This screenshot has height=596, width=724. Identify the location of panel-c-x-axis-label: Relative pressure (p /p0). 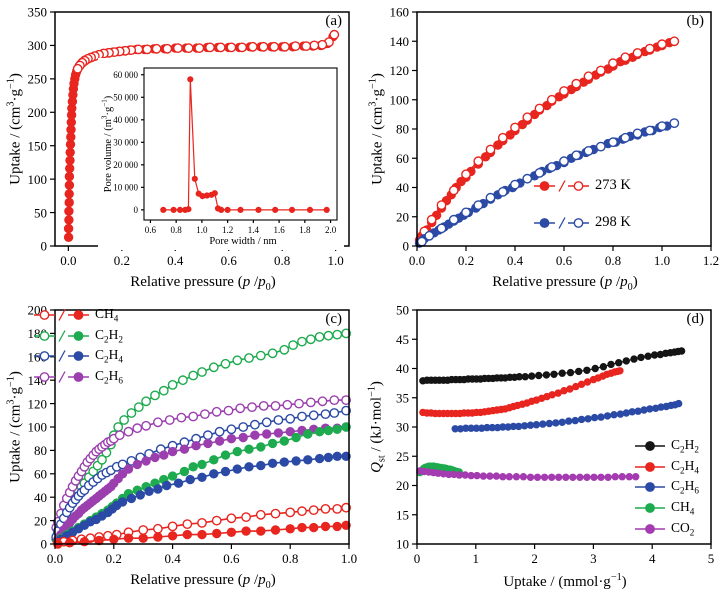
(203, 581).